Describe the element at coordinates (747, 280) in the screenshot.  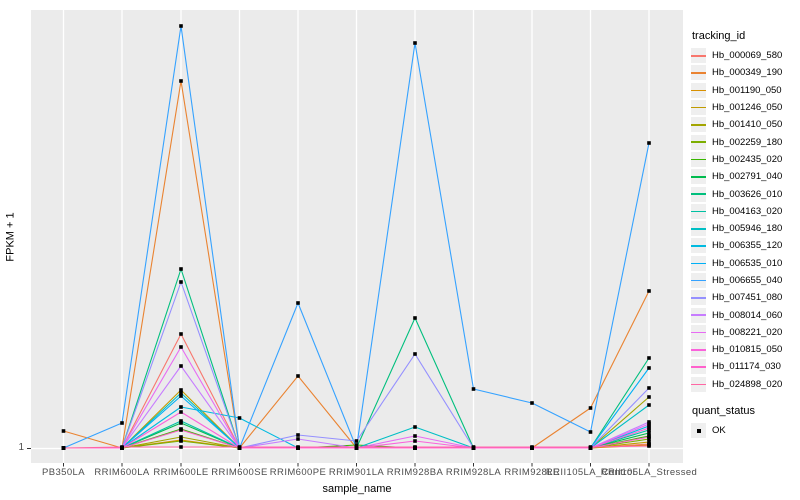
I see `legend-entry-label: Hb_006655_040` at that location.